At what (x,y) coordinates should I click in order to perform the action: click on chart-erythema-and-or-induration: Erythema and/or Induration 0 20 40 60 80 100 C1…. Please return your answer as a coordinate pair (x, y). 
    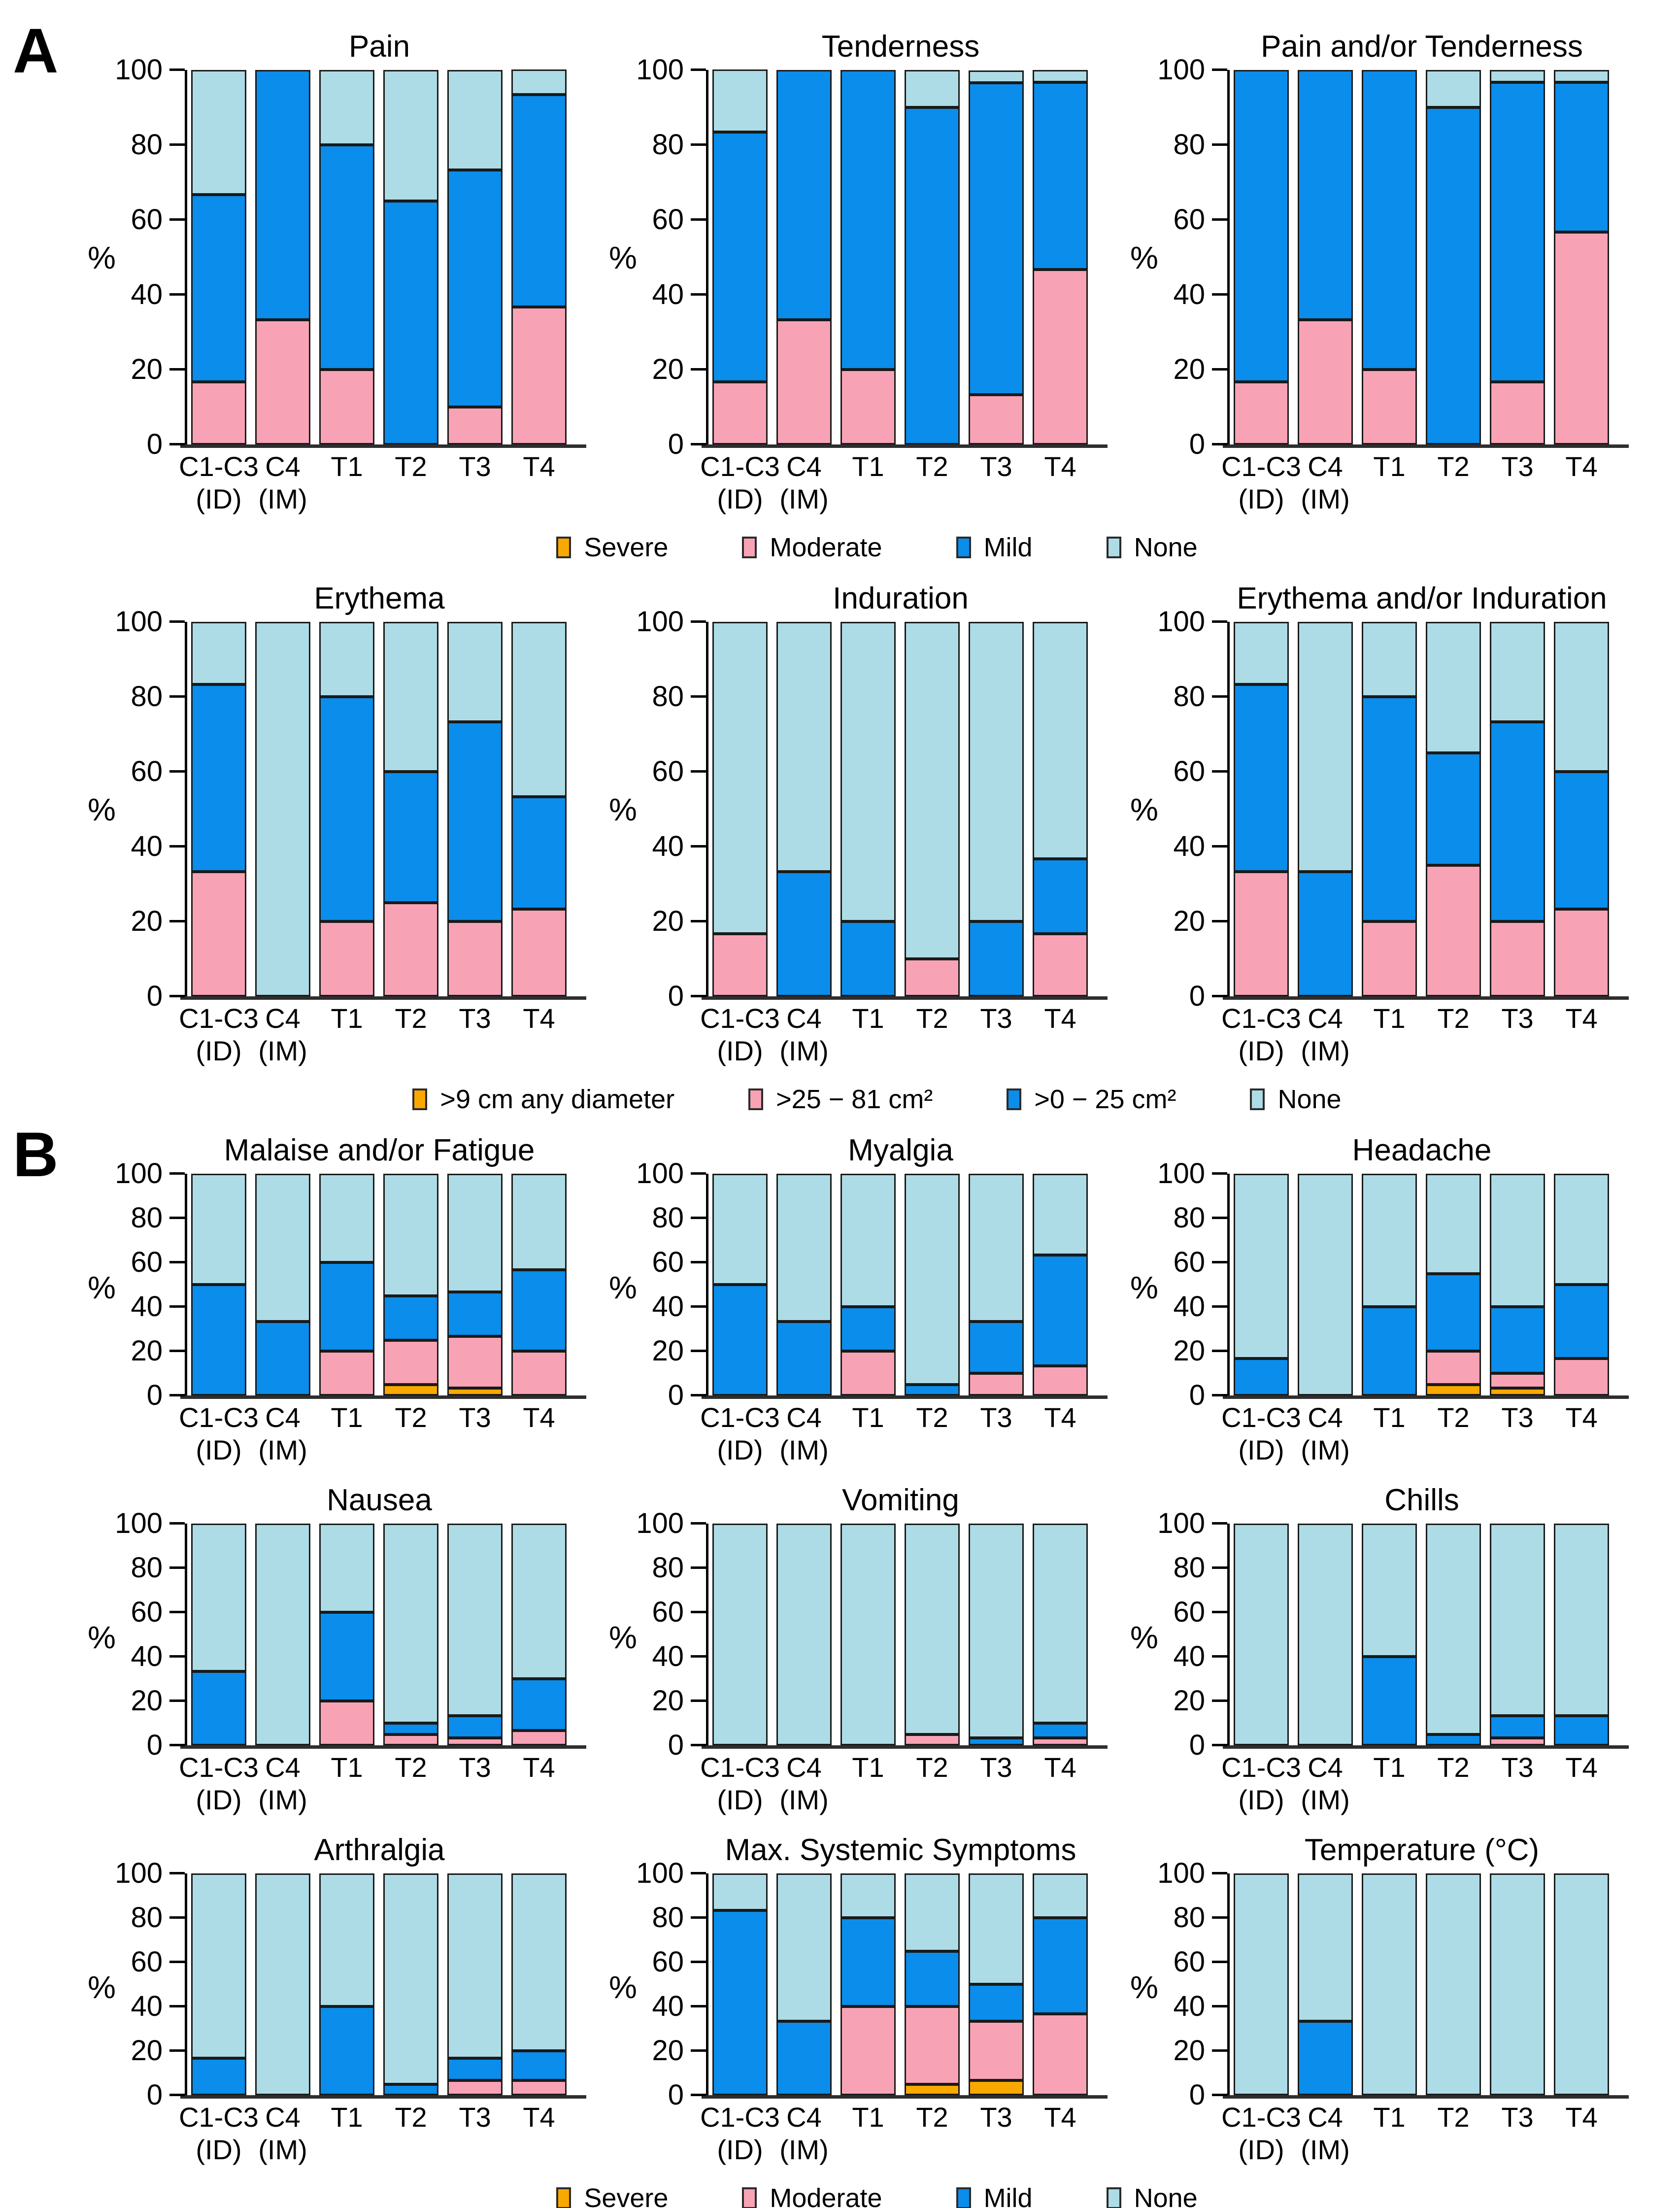
    Looking at the image, I should click on (1372, 825).